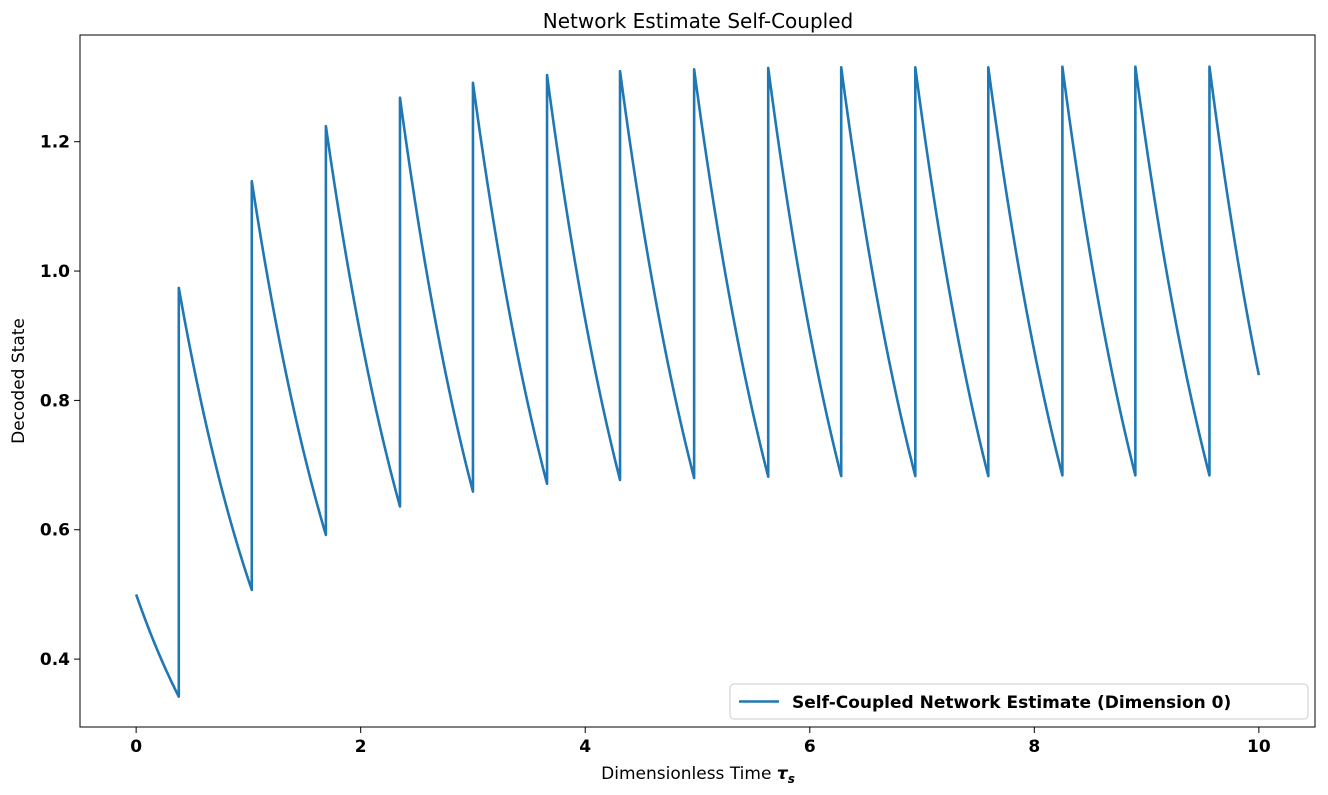  I want to click on x-tick-label: 10, so click(1259, 747).